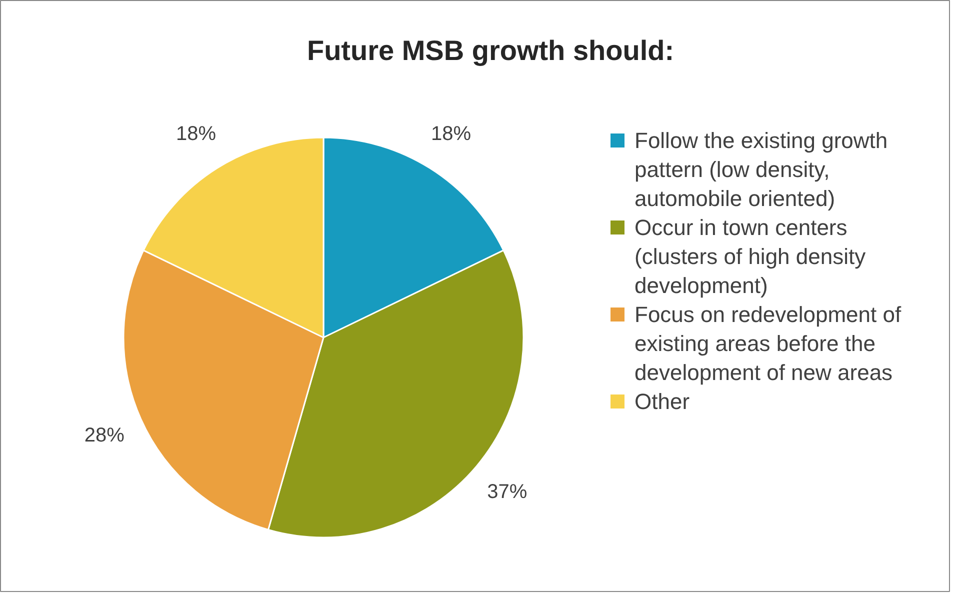  I want to click on legend-label: Follow the existing growth pattern (low density, automobile oriented), so click(761, 169).